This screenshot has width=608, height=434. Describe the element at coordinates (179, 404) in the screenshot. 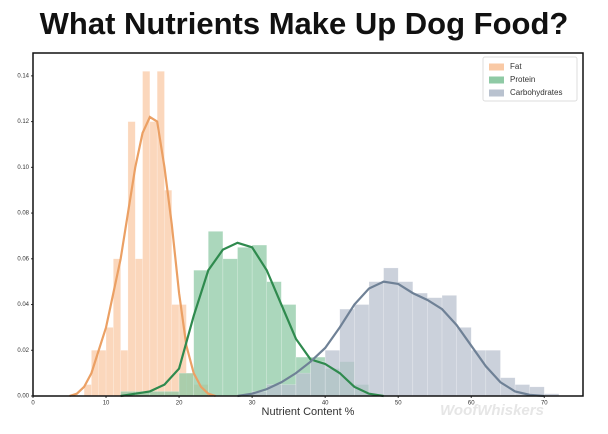

I see `x-tick-label: 20` at that location.